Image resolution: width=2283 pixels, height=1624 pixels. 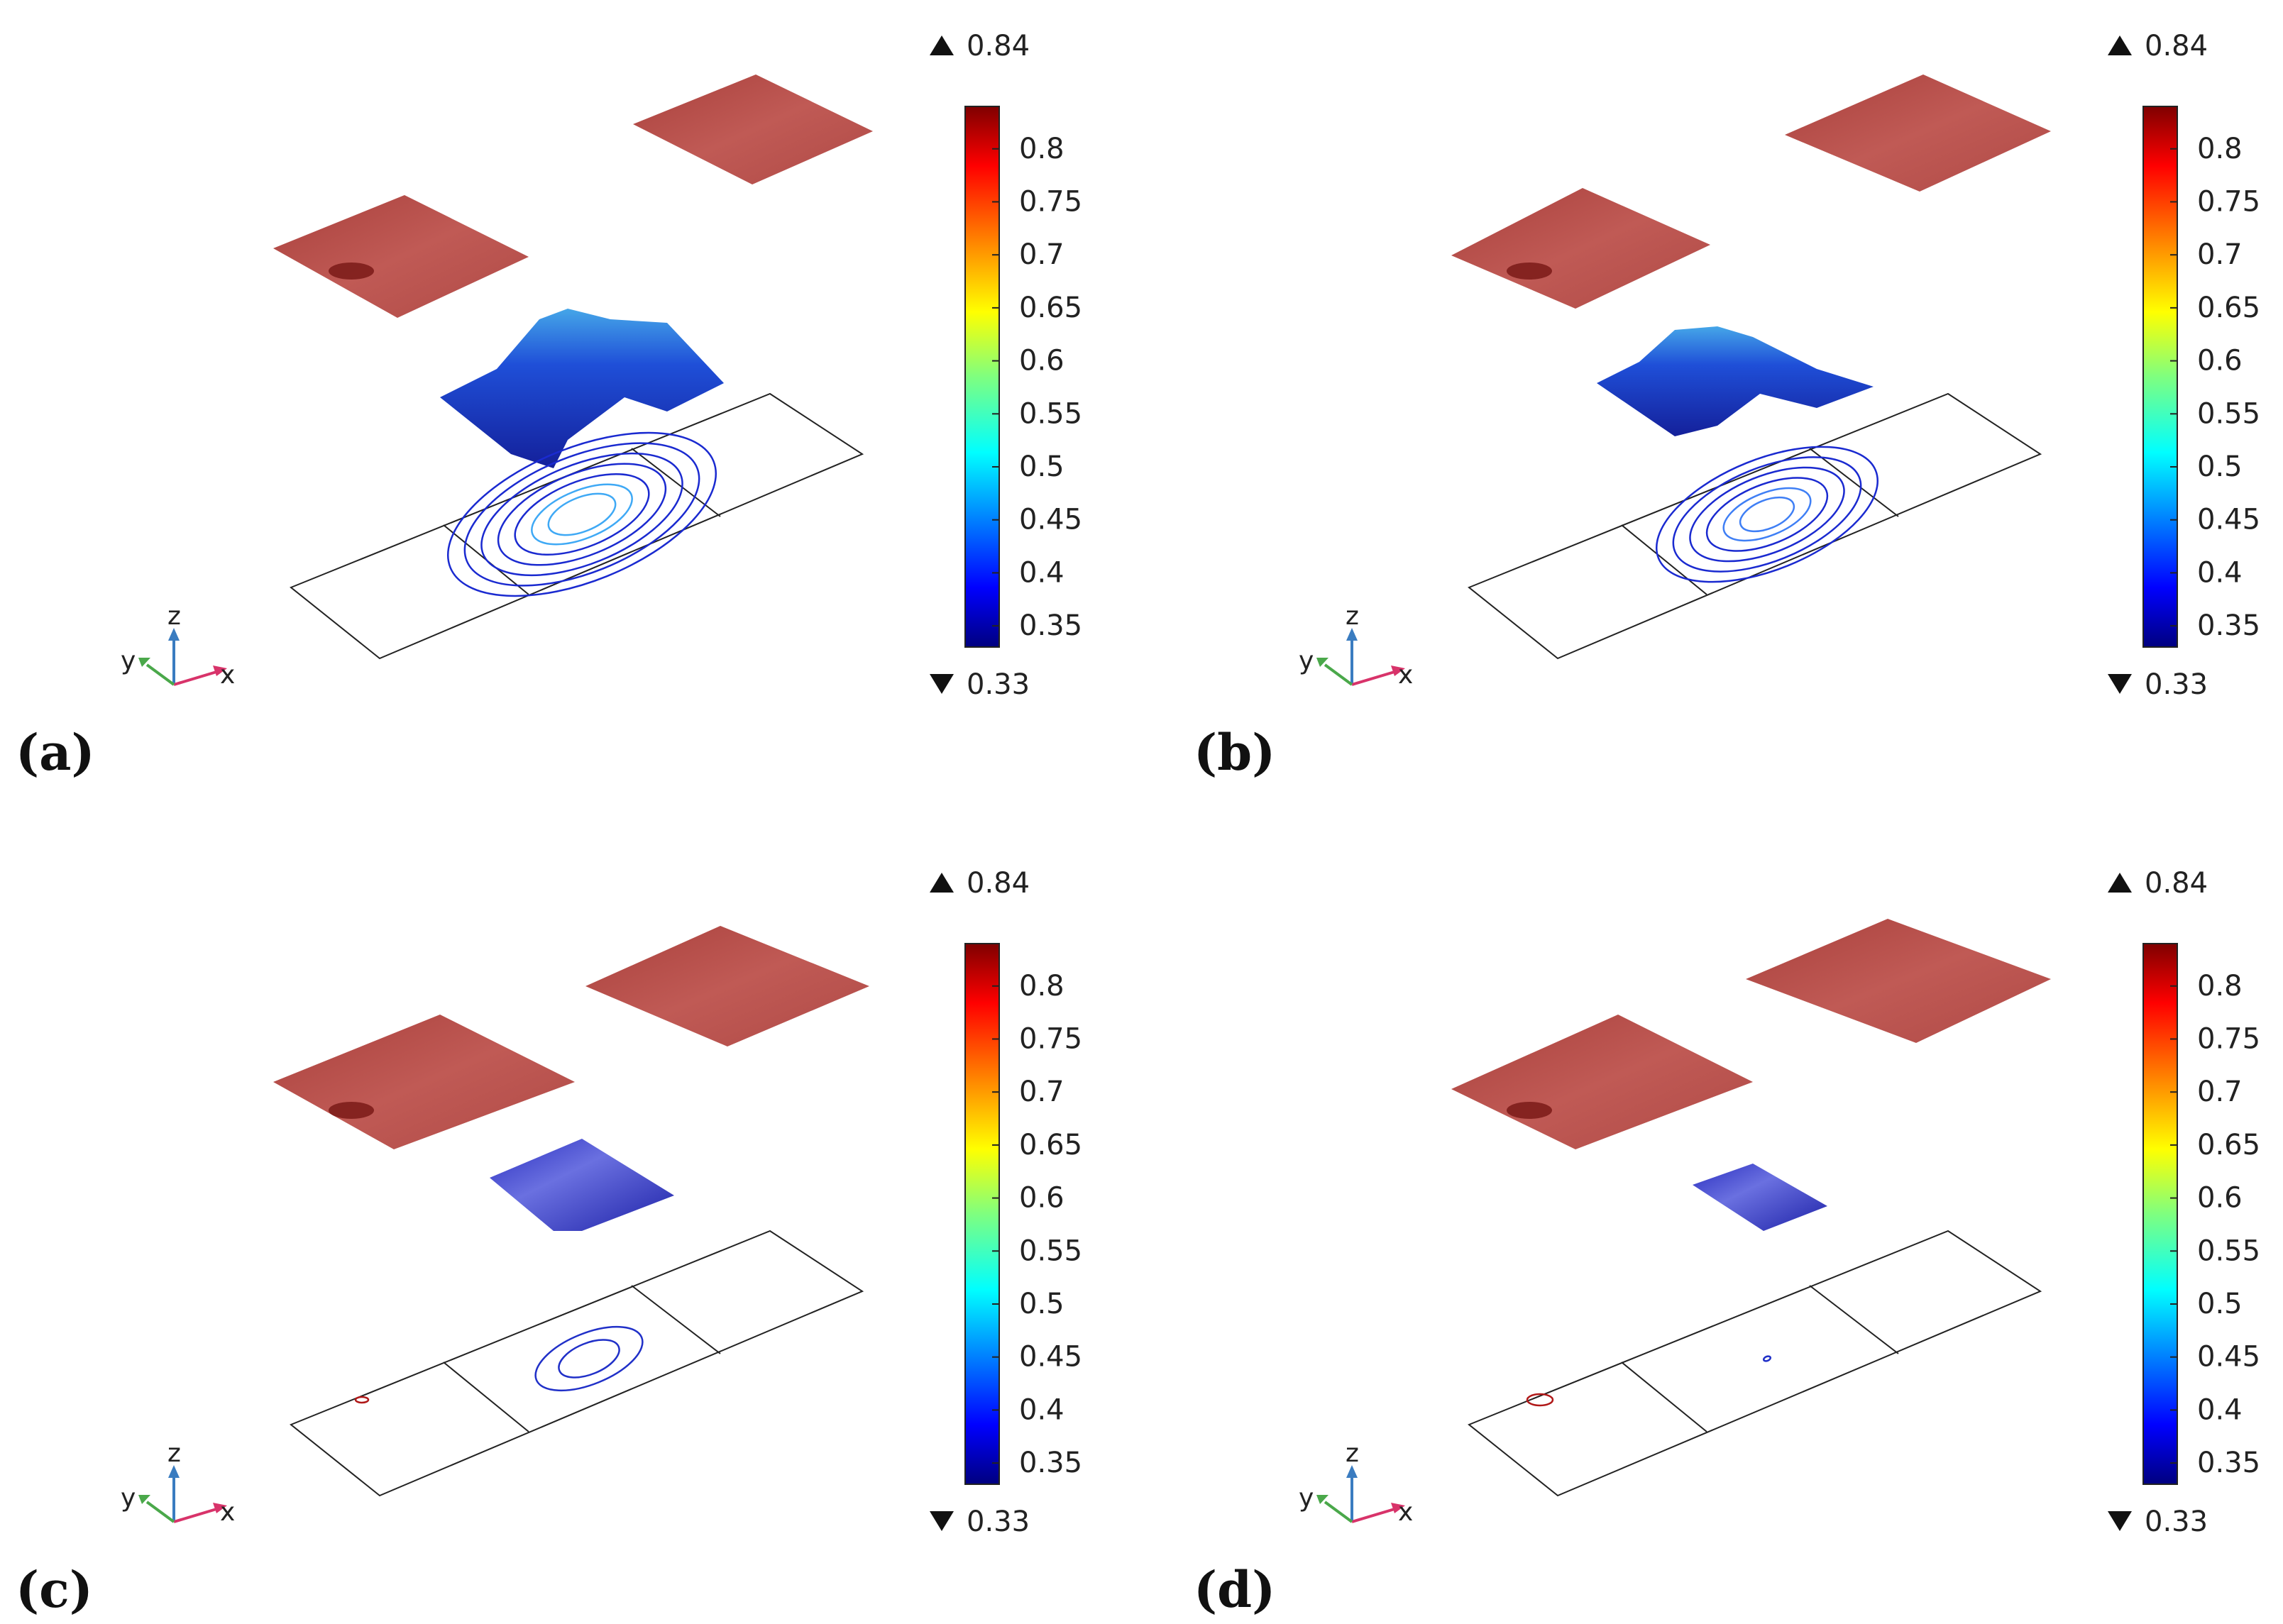 I want to click on panel-label: (c), so click(x=54, y=1590).